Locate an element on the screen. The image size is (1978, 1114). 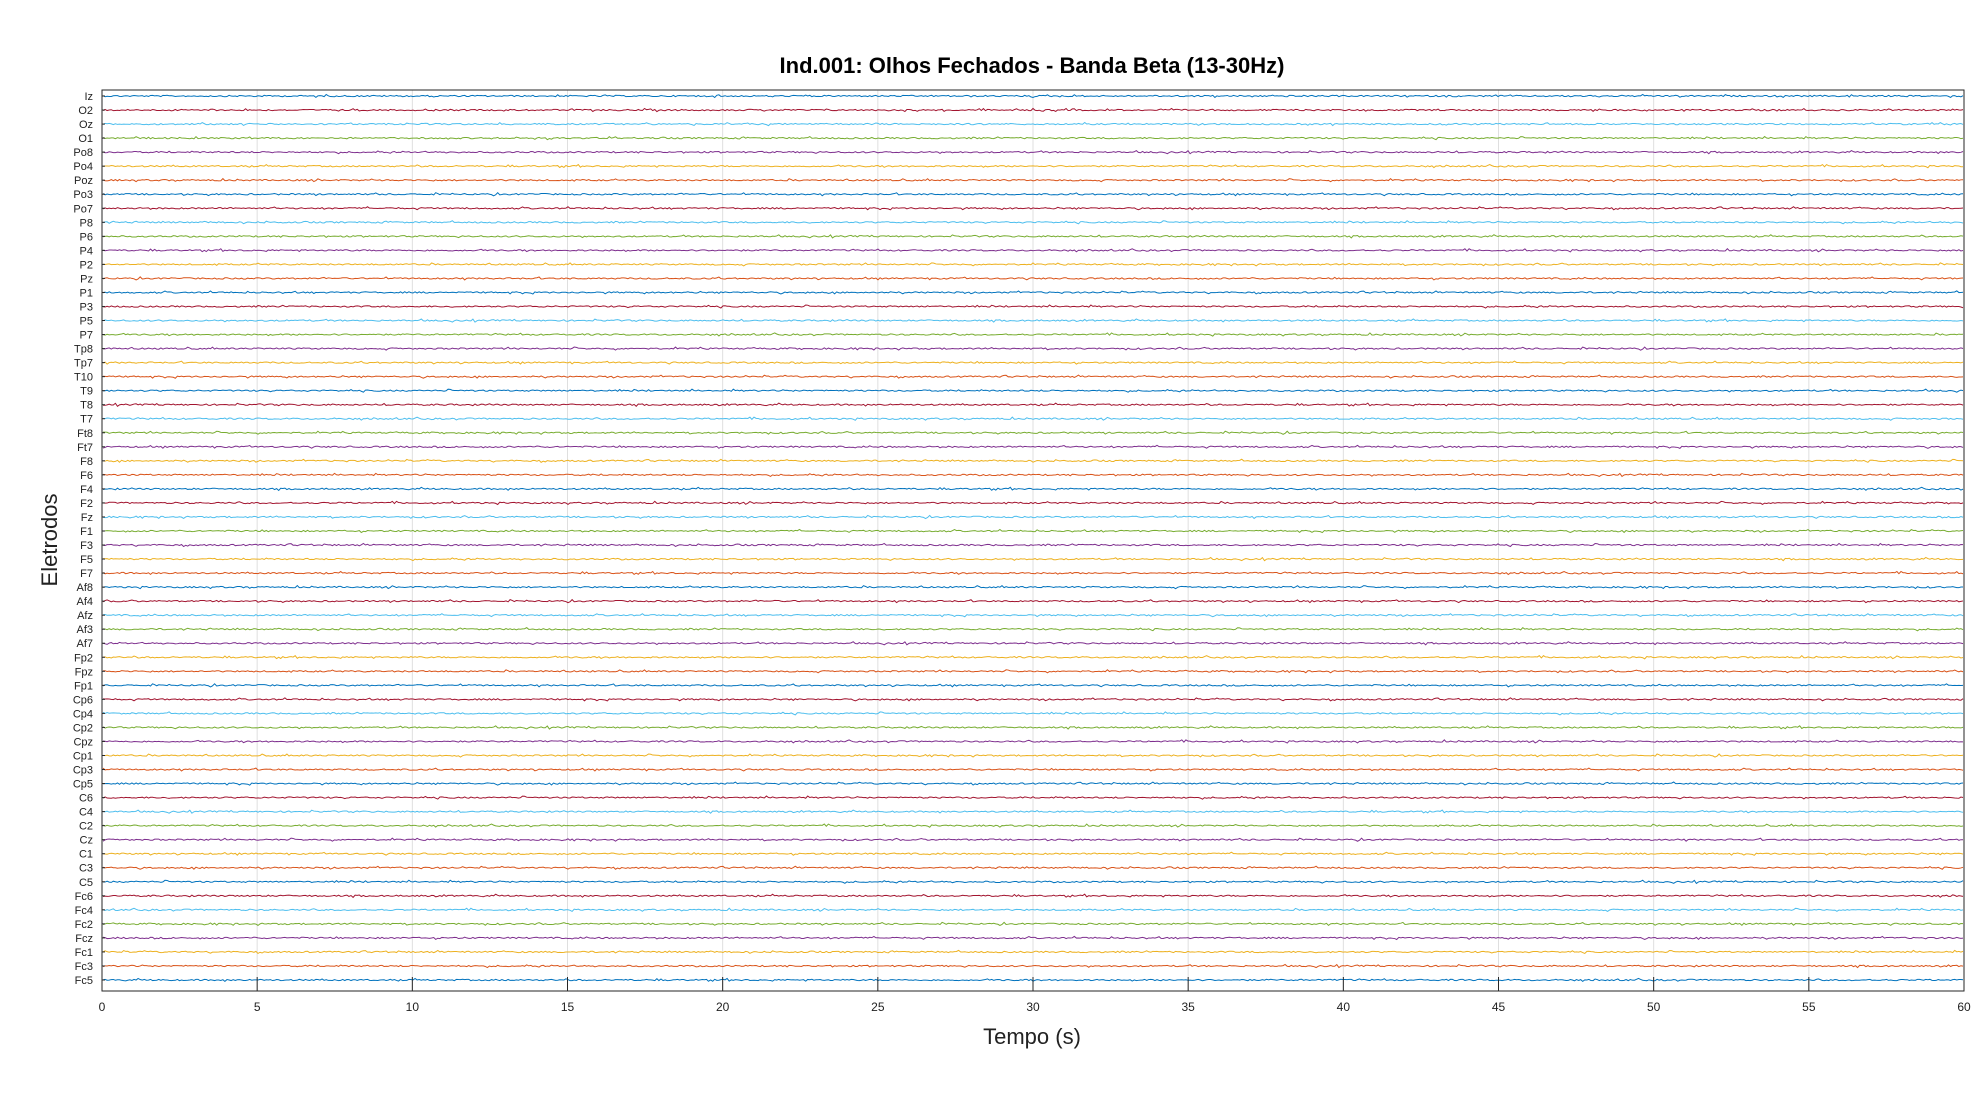
channel-label-f7: F7 is located at coordinates (86, 574).